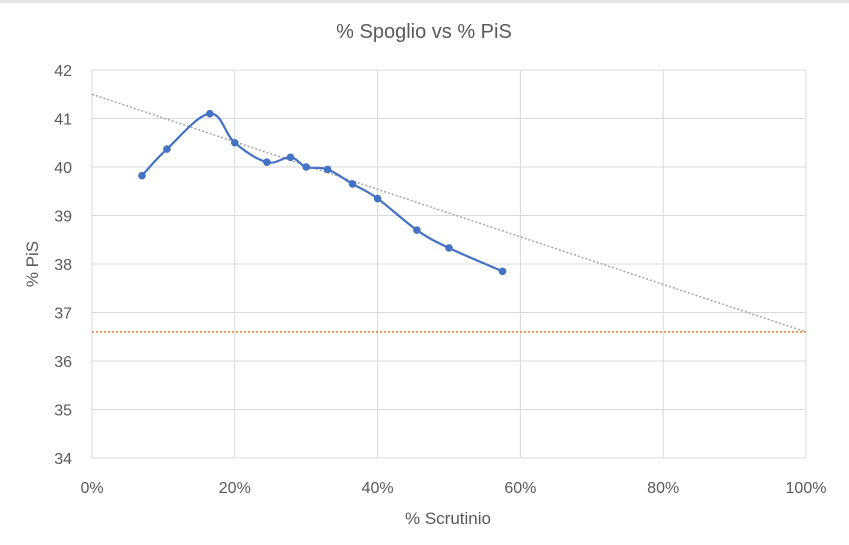 Image resolution: width=849 pixels, height=545 pixels. I want to click on y-tick-label: 35, so click(63, 411).